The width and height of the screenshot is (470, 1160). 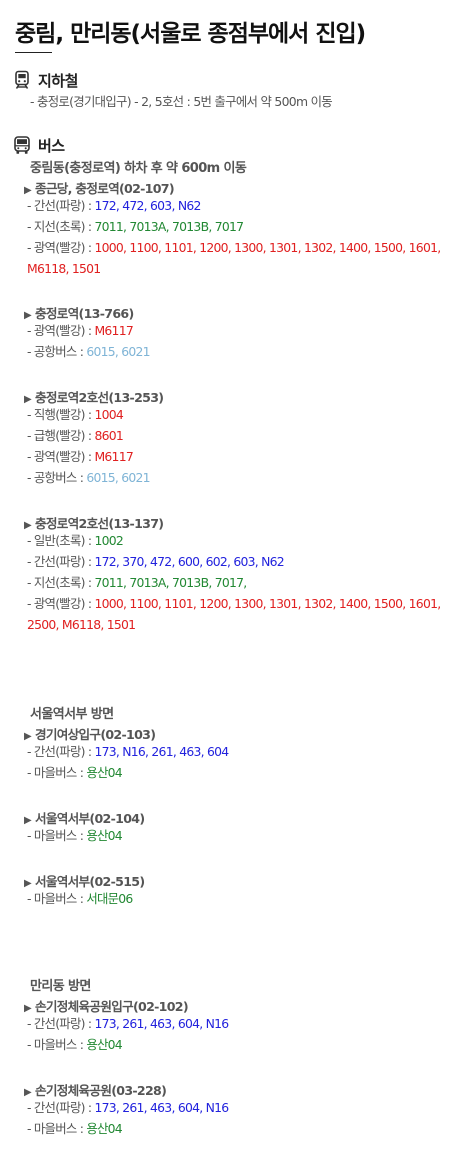 I want to click on bus-route-numbers: 173, N16, 261, 463, 604, so click(x=161, y=751).